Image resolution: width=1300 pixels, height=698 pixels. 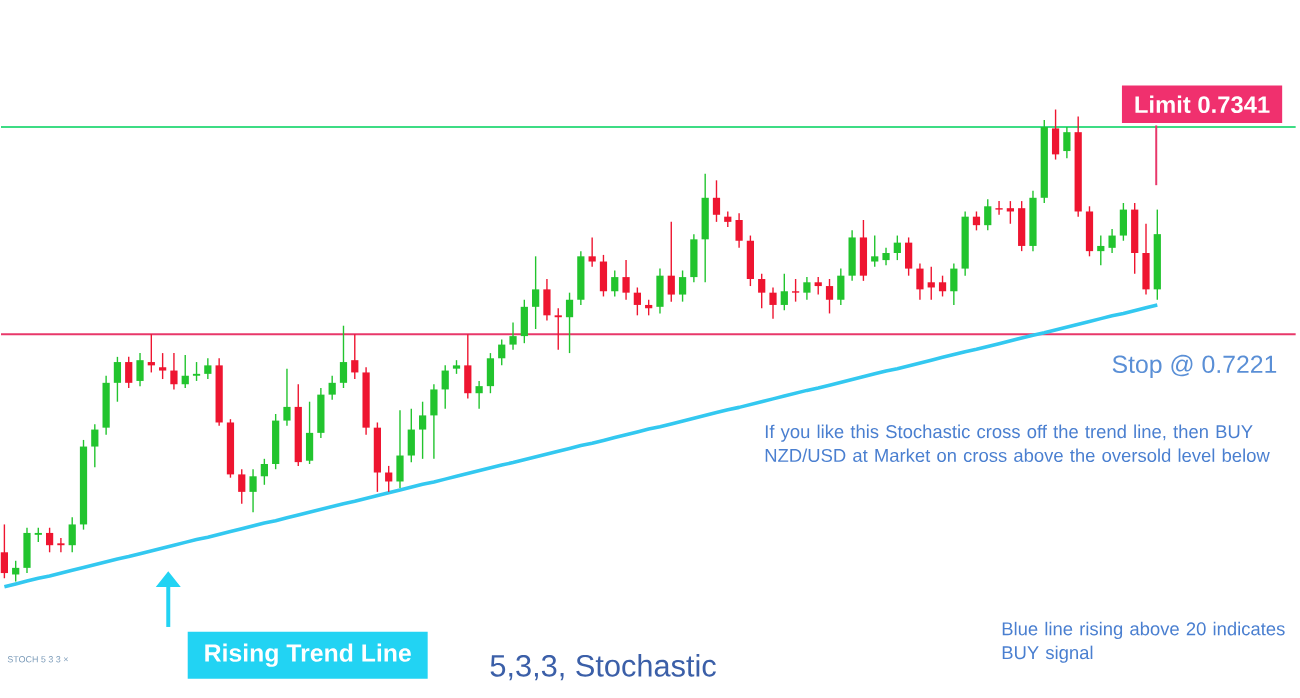 What do you see at coordinates (603, 667) in the screenshot?
I see `text: 5,3,3, Stochastic` at bounding box center [603, 667].